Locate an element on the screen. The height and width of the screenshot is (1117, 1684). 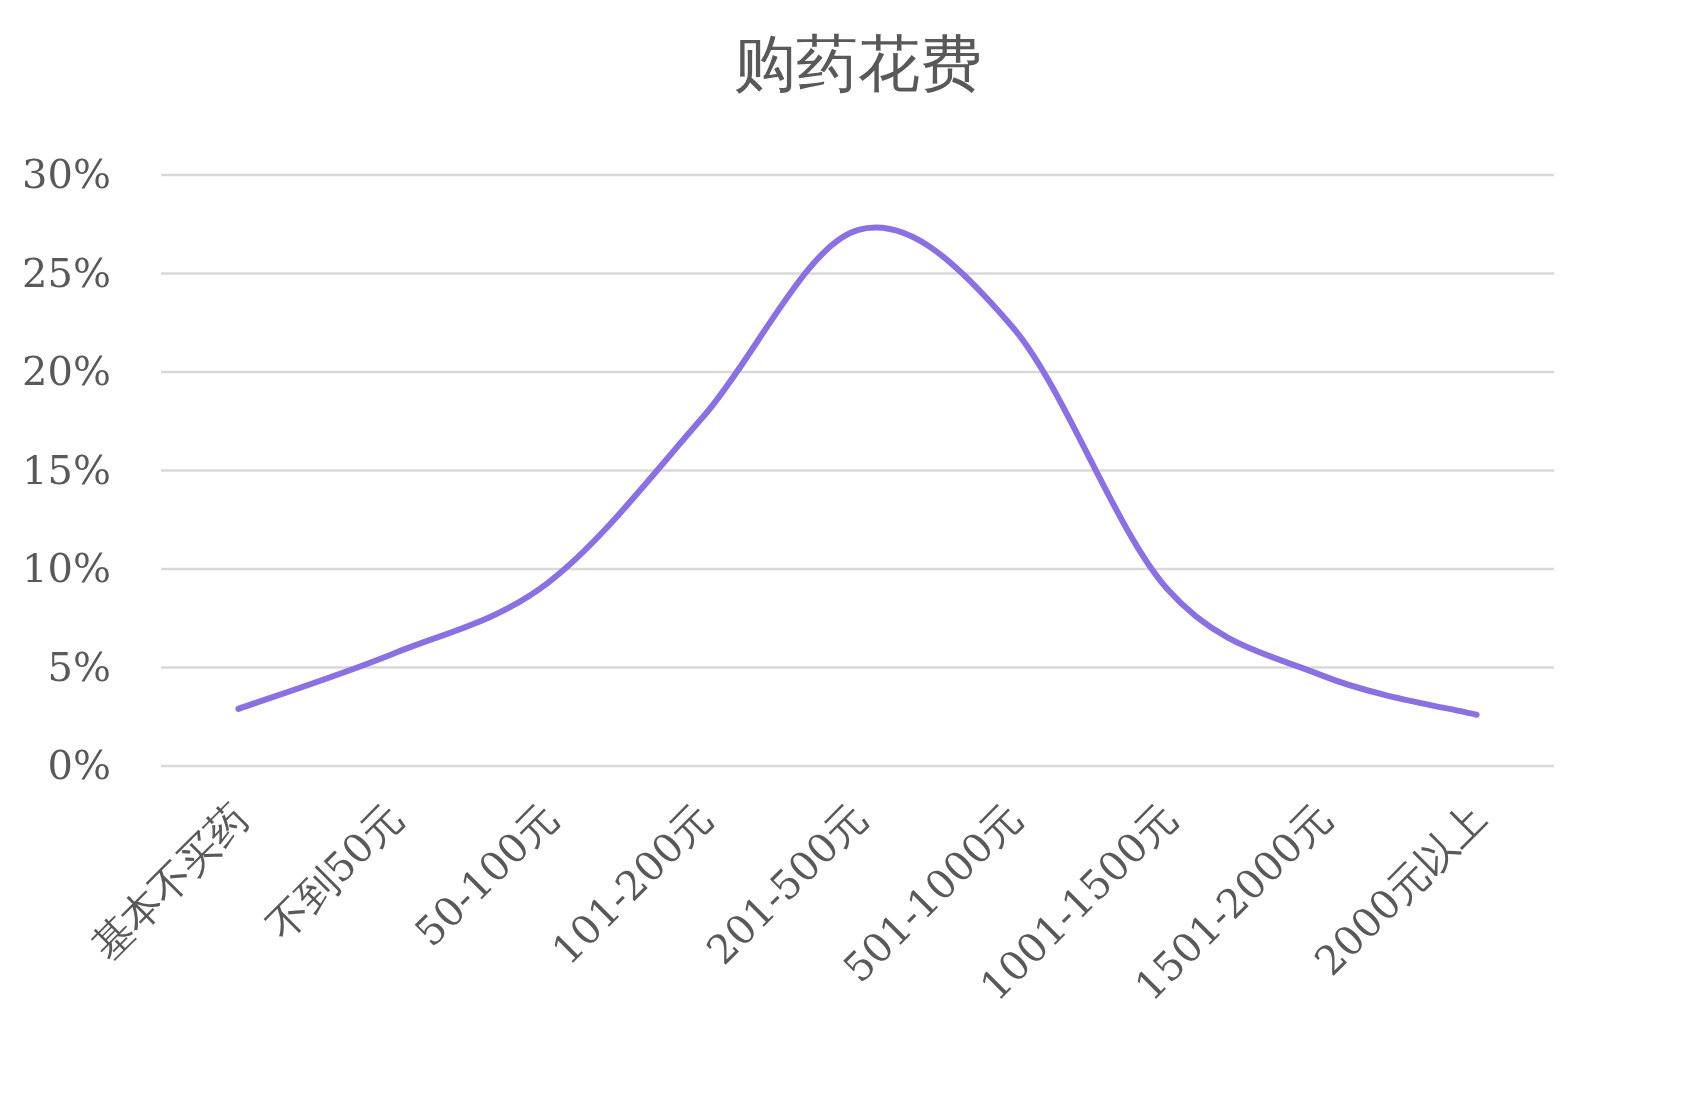
chart-title: 购药花费 is located at coordinates (857, 63).